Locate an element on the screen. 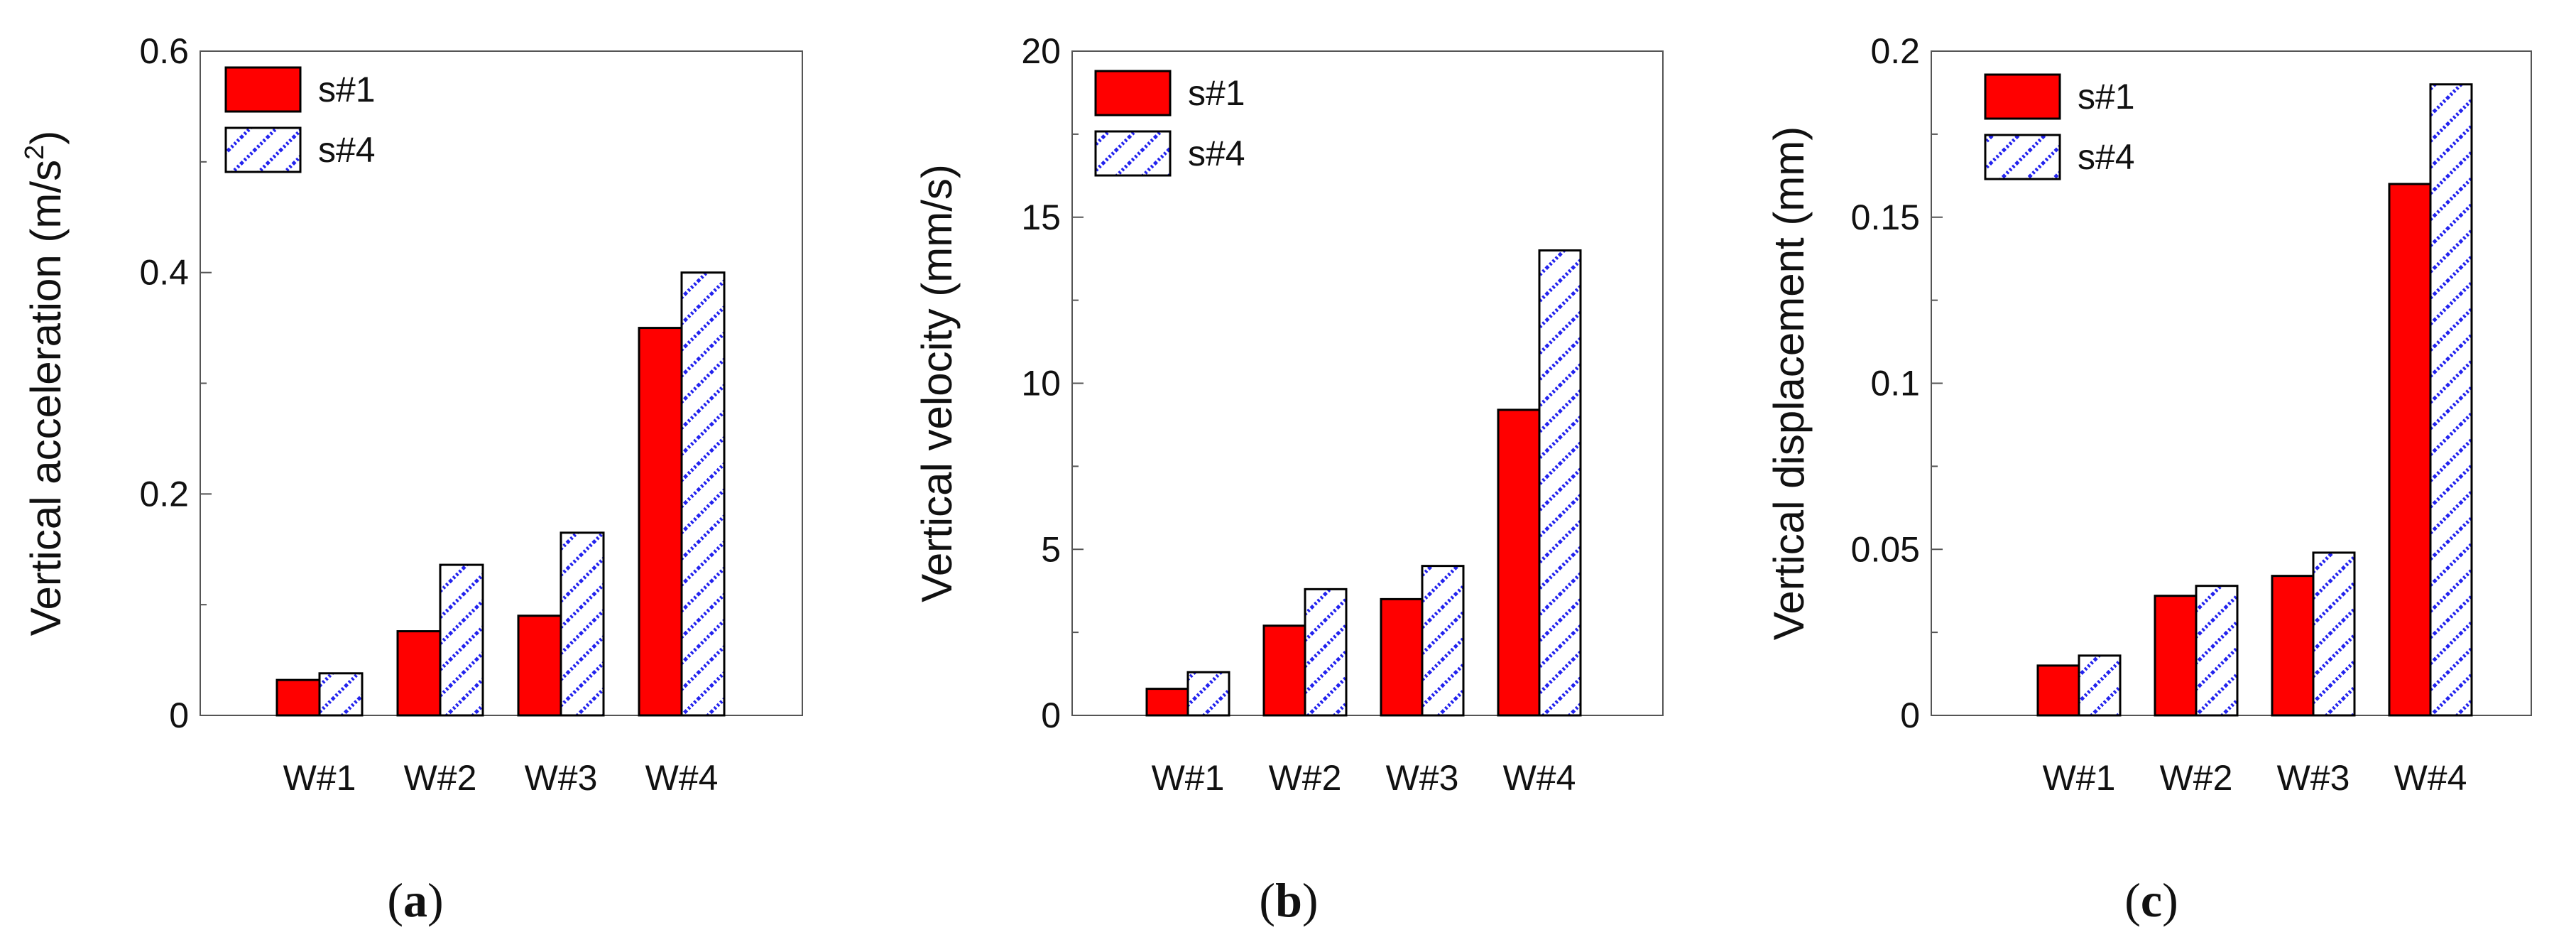  panel-caption: (b) is located at coordinates (1288, 900).